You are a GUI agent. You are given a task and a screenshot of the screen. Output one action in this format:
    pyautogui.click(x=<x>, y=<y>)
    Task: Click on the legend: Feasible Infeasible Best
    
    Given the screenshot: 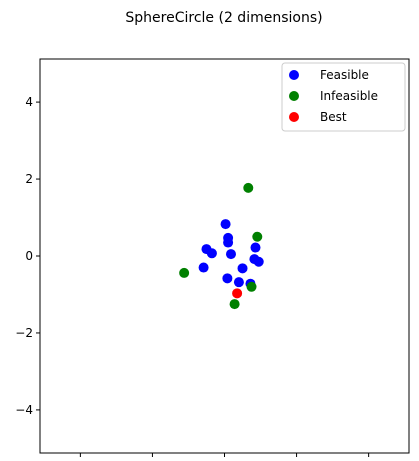 What is the action you would take?
    pyautogui.click(x=343, y=97)
    